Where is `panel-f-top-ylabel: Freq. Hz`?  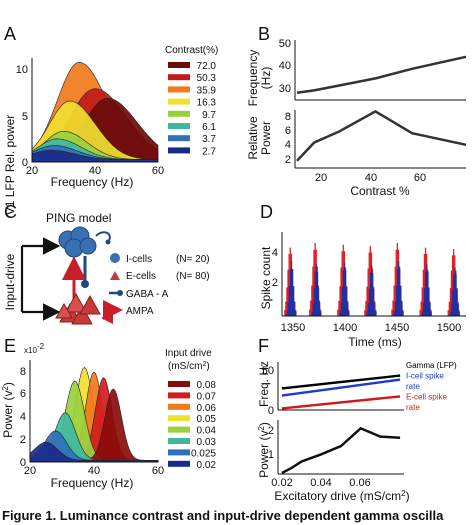 panel-f-top-ylabel: Freq. Hz is located at coordinates (264, 384).